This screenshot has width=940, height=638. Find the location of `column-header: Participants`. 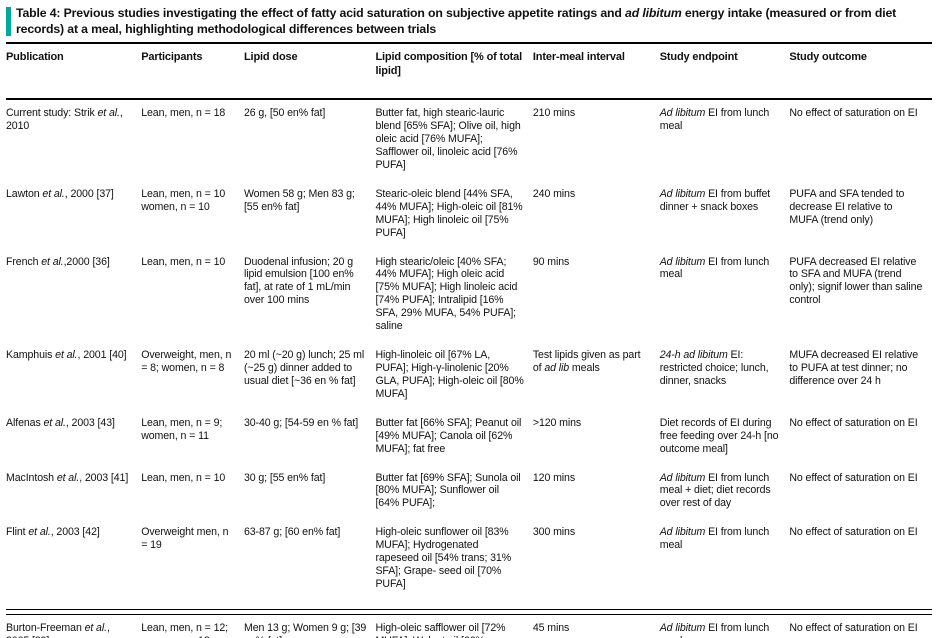

column-header: Participants is located at coordinates (192, 72).